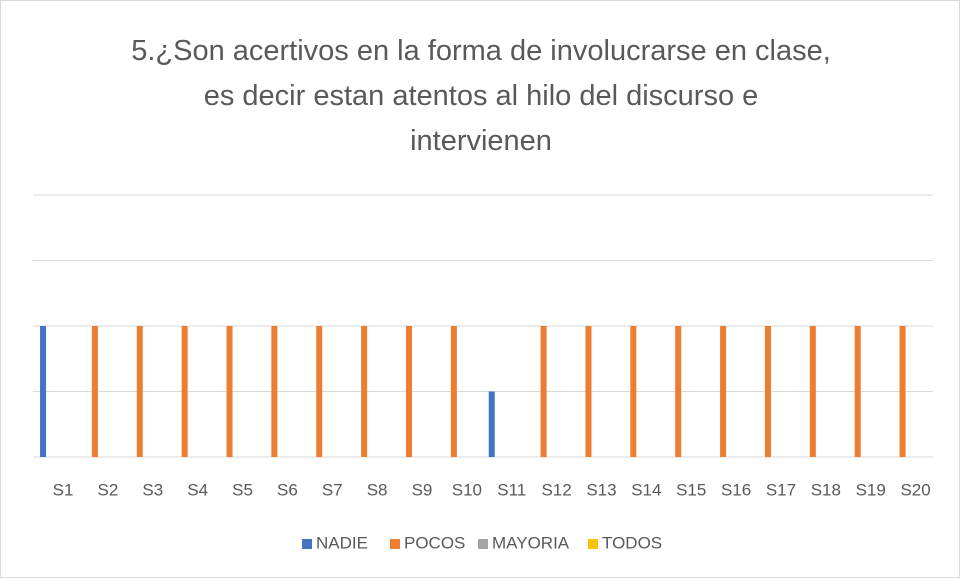  What do you see at coordinates (646, 489) in the screenshot?
I see `x-tick-label: S14` at bounding box center [646, 489].